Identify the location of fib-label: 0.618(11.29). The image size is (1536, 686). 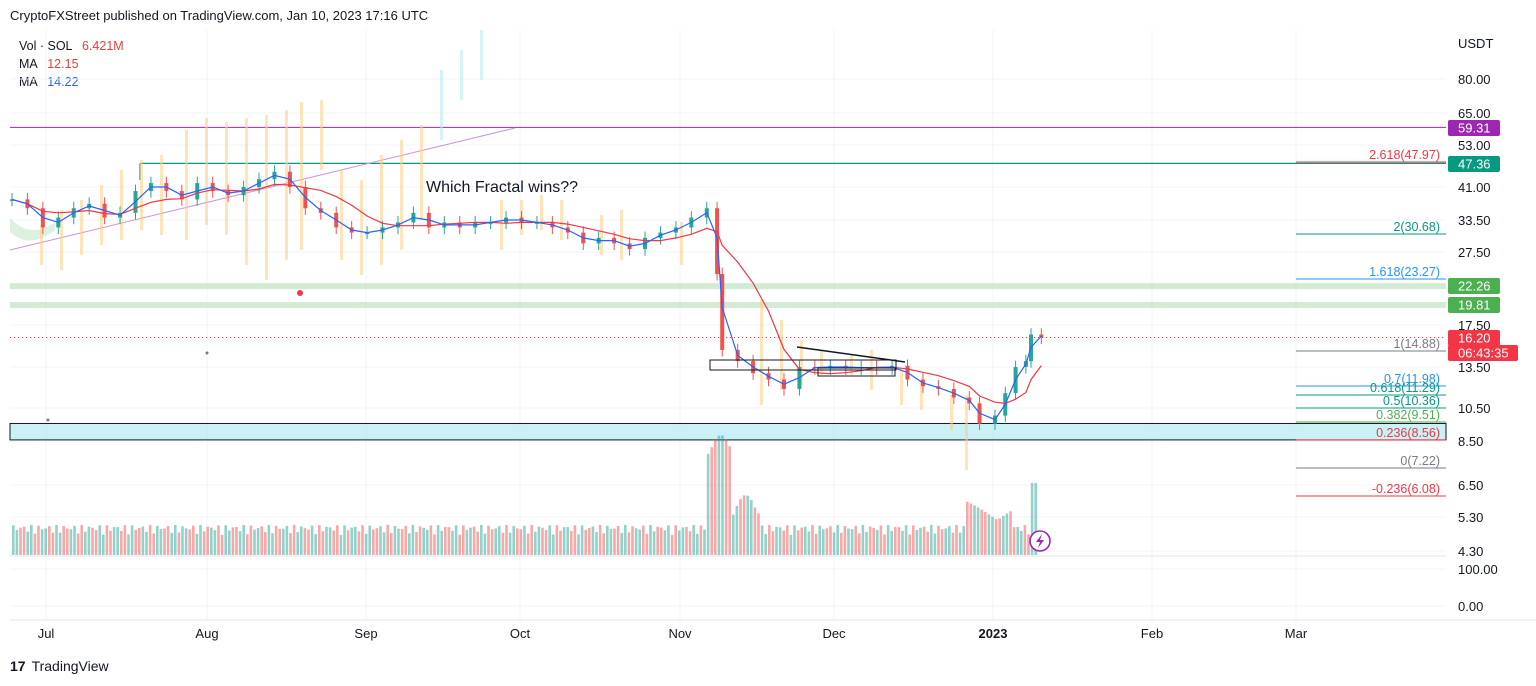
(1405, 388).